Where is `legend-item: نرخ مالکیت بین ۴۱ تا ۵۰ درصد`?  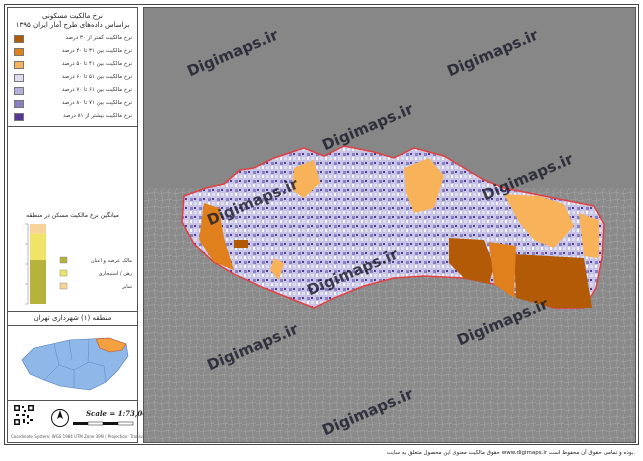 legend-item: نرخ مالکیت بین ۴۱ تا ۵۰ درصد is located at coordinates (73, 65).